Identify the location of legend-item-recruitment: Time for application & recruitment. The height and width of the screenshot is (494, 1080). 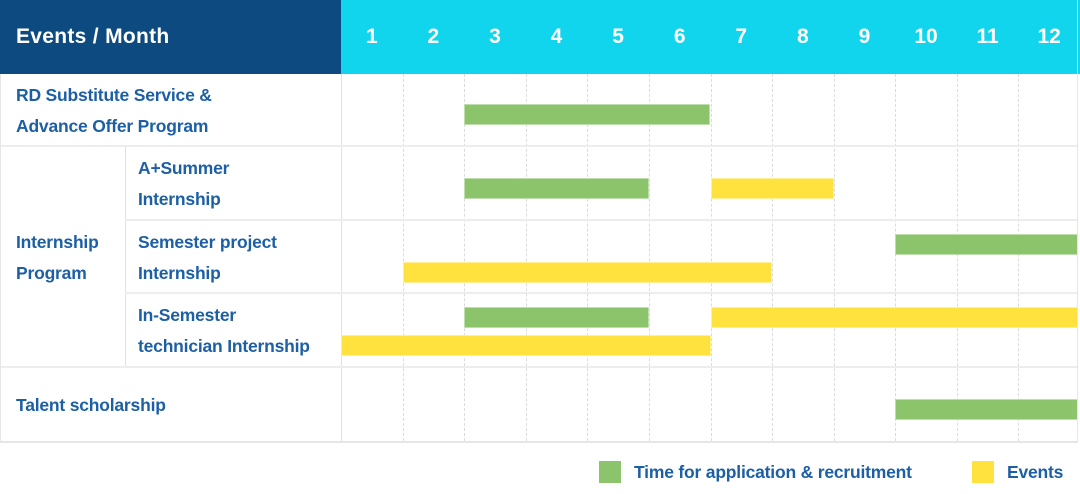
(755, 472).